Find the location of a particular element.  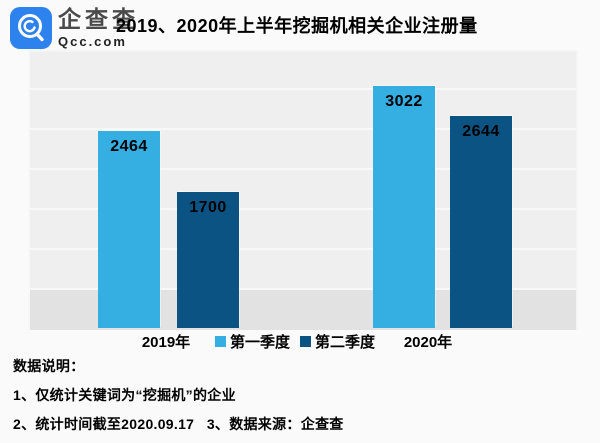

bar-value-label: 2644 is located at coordinates (481, 131).